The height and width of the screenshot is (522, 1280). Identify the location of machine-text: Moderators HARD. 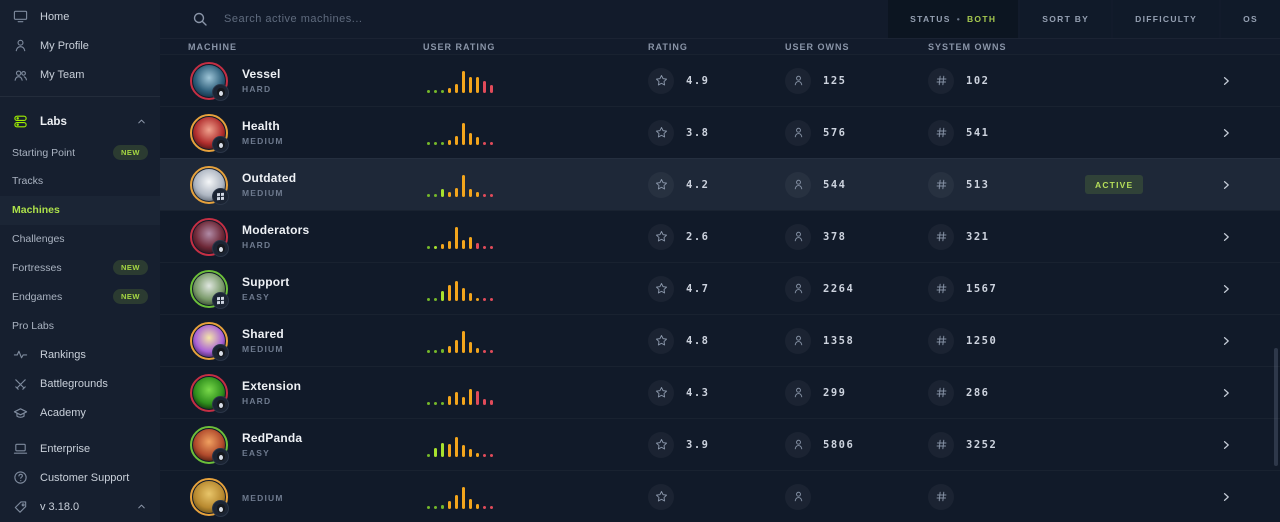
(275, 236).